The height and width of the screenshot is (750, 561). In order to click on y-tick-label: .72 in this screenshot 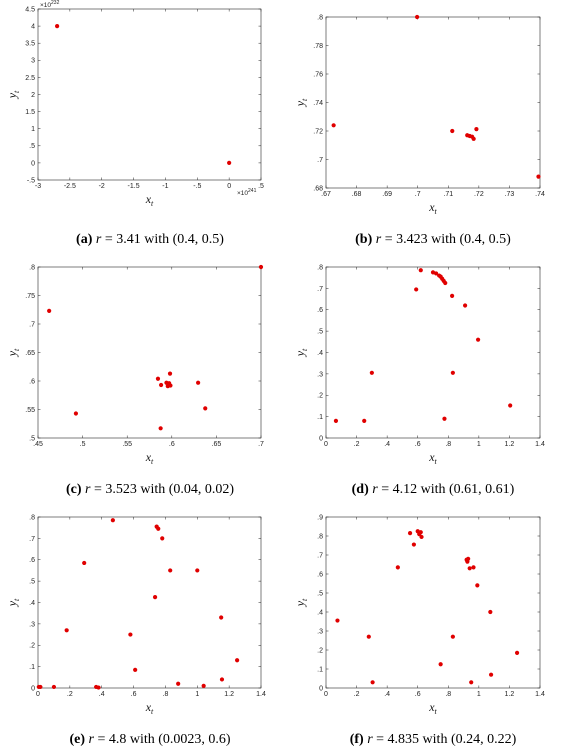, I will do `click(318, 131)`.